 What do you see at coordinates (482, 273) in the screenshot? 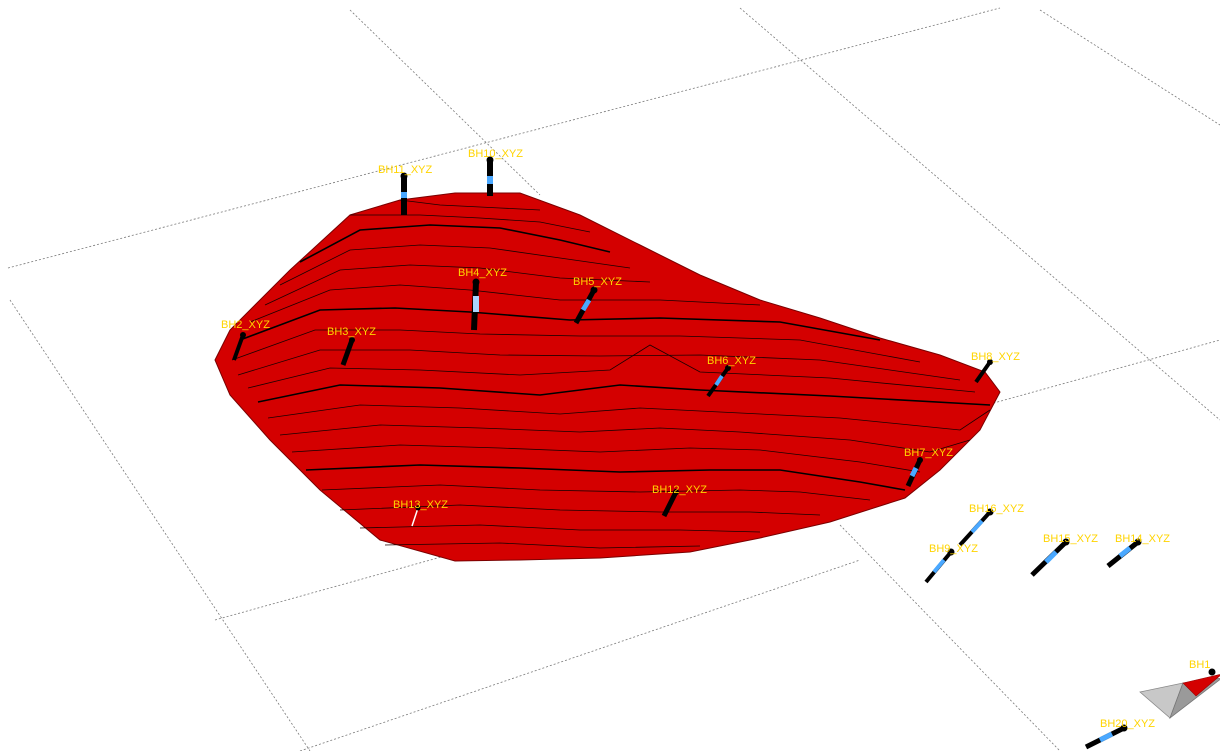
I see `borehole-label: BH4_XYZ` at bounding box center [482, 273].